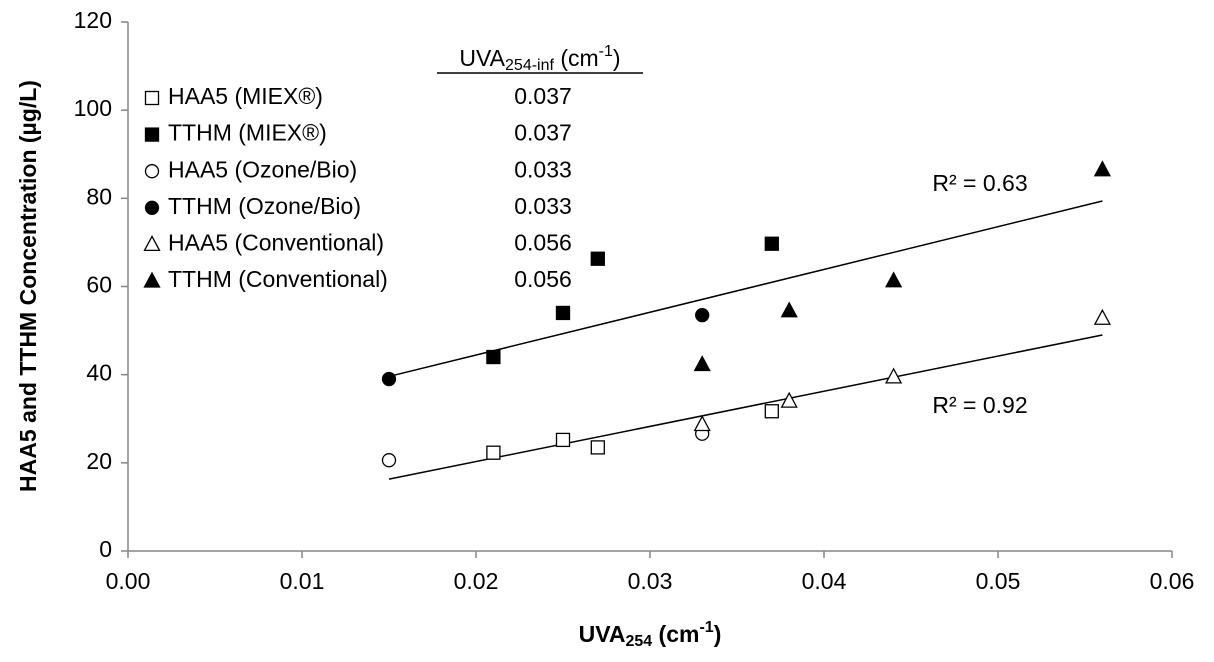  Describe the element at coordinates (245, 96) in the screenshot. I see `legend-label: HAA5 (MIEX®)` at that location.